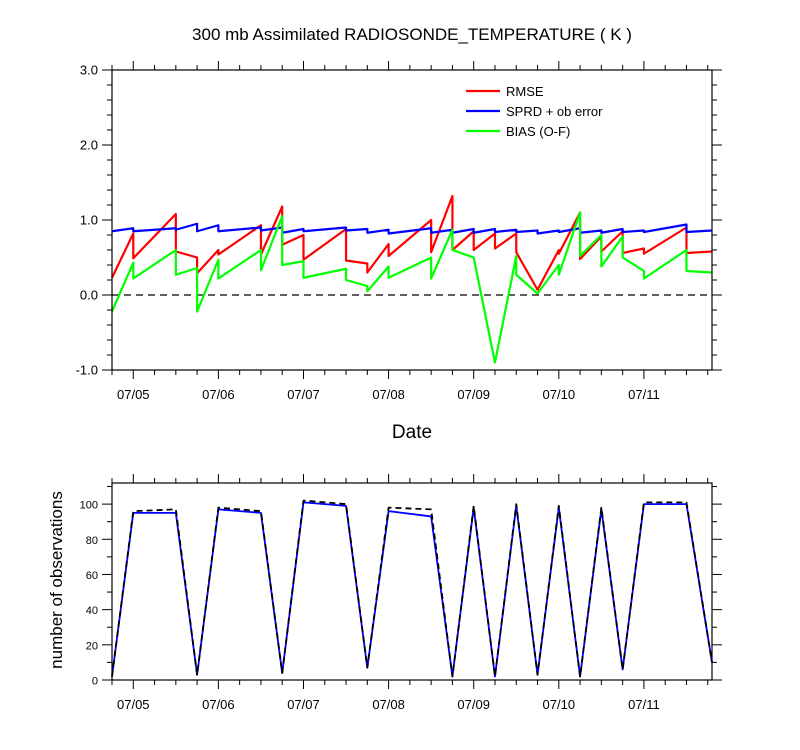  I want to click on top-y-tick-label: -1.0, so click(87, 370).